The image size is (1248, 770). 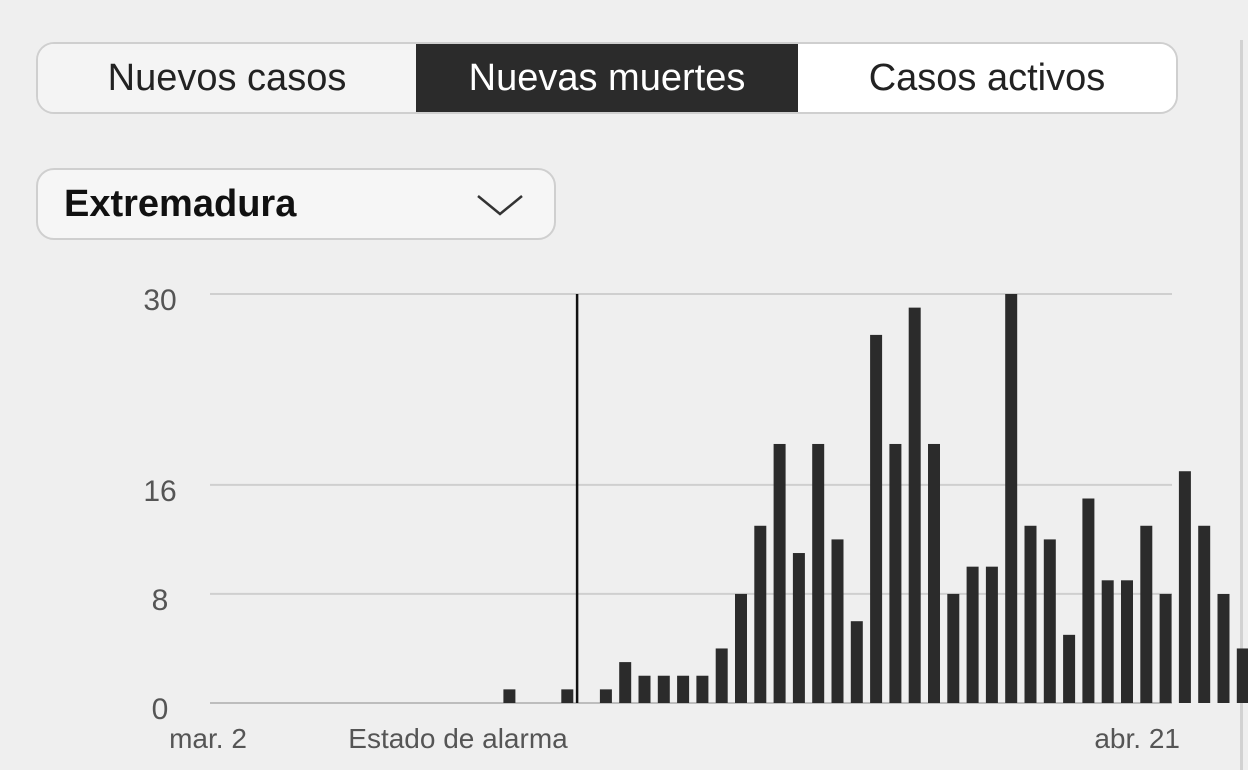 I want to click on y-tick-label: 0, so click(x=160, y=709).